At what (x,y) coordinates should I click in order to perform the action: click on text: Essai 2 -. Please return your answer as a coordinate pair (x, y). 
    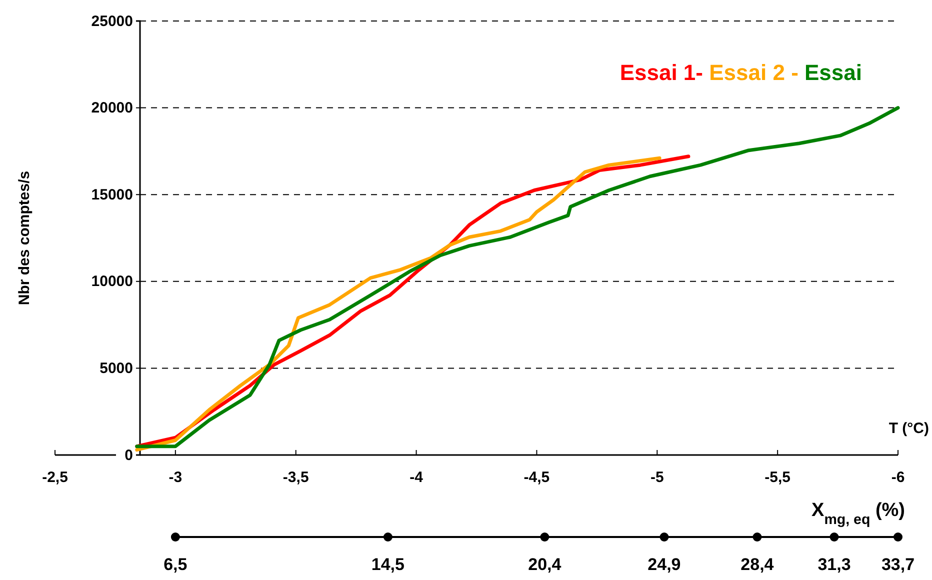
    Looking at the image, I should click on (750, 72).